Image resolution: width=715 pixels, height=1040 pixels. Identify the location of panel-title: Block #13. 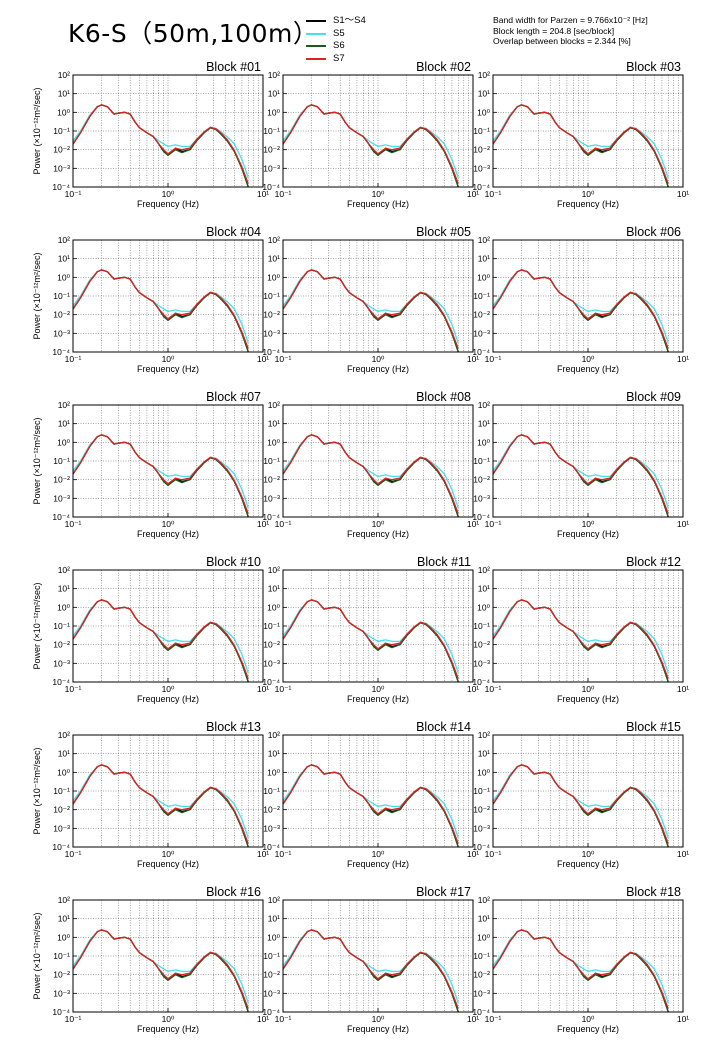
(233, 727).